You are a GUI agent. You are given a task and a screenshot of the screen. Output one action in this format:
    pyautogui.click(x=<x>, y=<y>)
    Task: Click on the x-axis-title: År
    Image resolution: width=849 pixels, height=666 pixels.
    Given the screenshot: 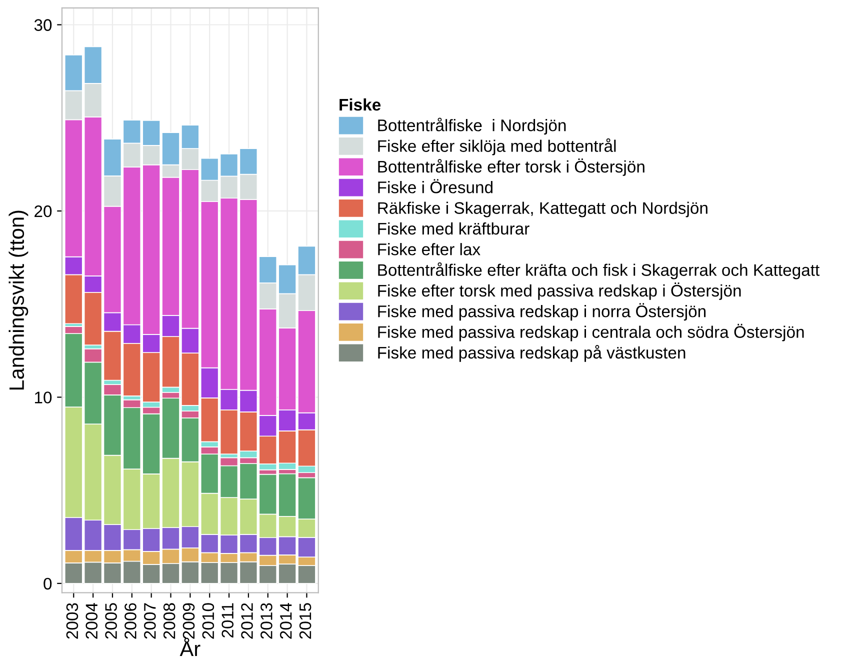 What is the action you would take?
    pyautogui.click(x=190, y=647)
    